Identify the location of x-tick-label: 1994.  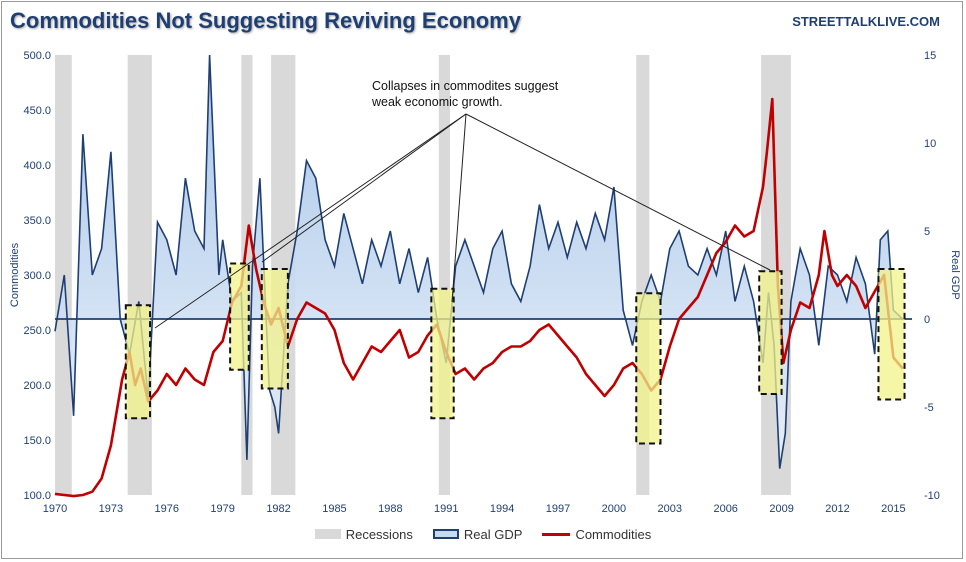
(502, 509).